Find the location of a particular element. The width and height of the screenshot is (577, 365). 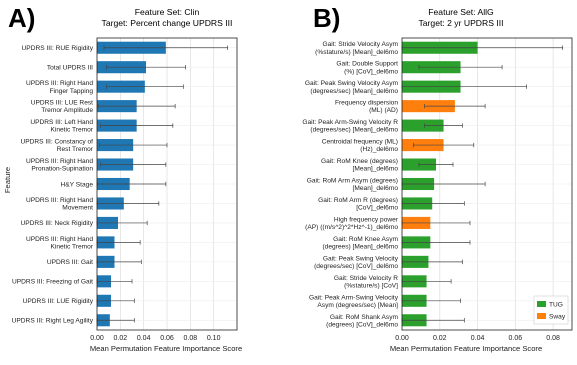

panel-a-title: Feature Set: Clin is located at coordinates (167, 12).